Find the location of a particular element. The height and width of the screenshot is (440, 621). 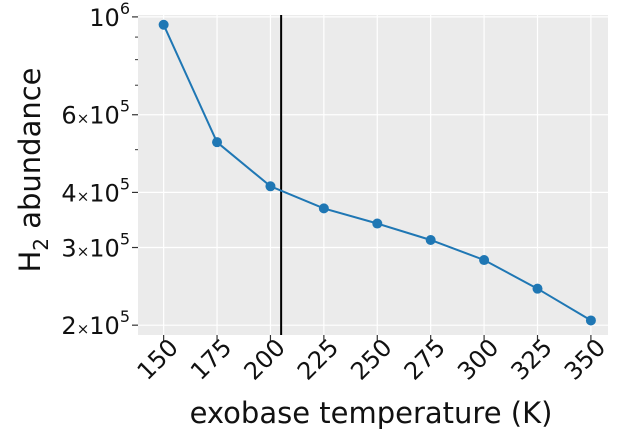

y-axis-title-subscript: 2 is located at coordinates (41, 244).